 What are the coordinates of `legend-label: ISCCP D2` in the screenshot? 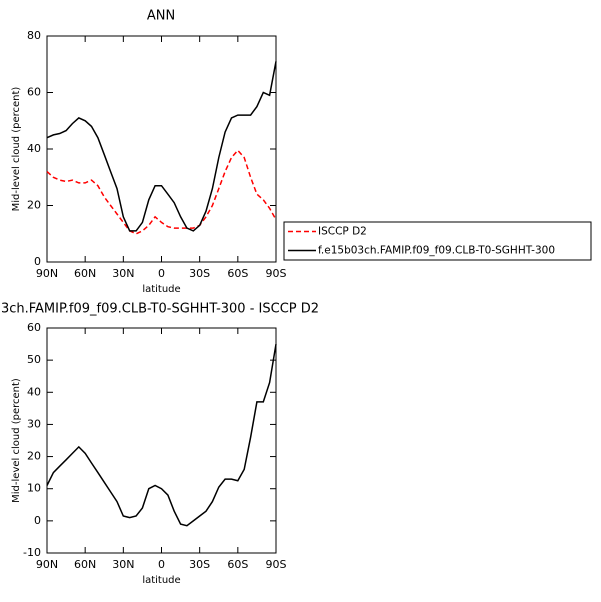 It's located at (342, 232).